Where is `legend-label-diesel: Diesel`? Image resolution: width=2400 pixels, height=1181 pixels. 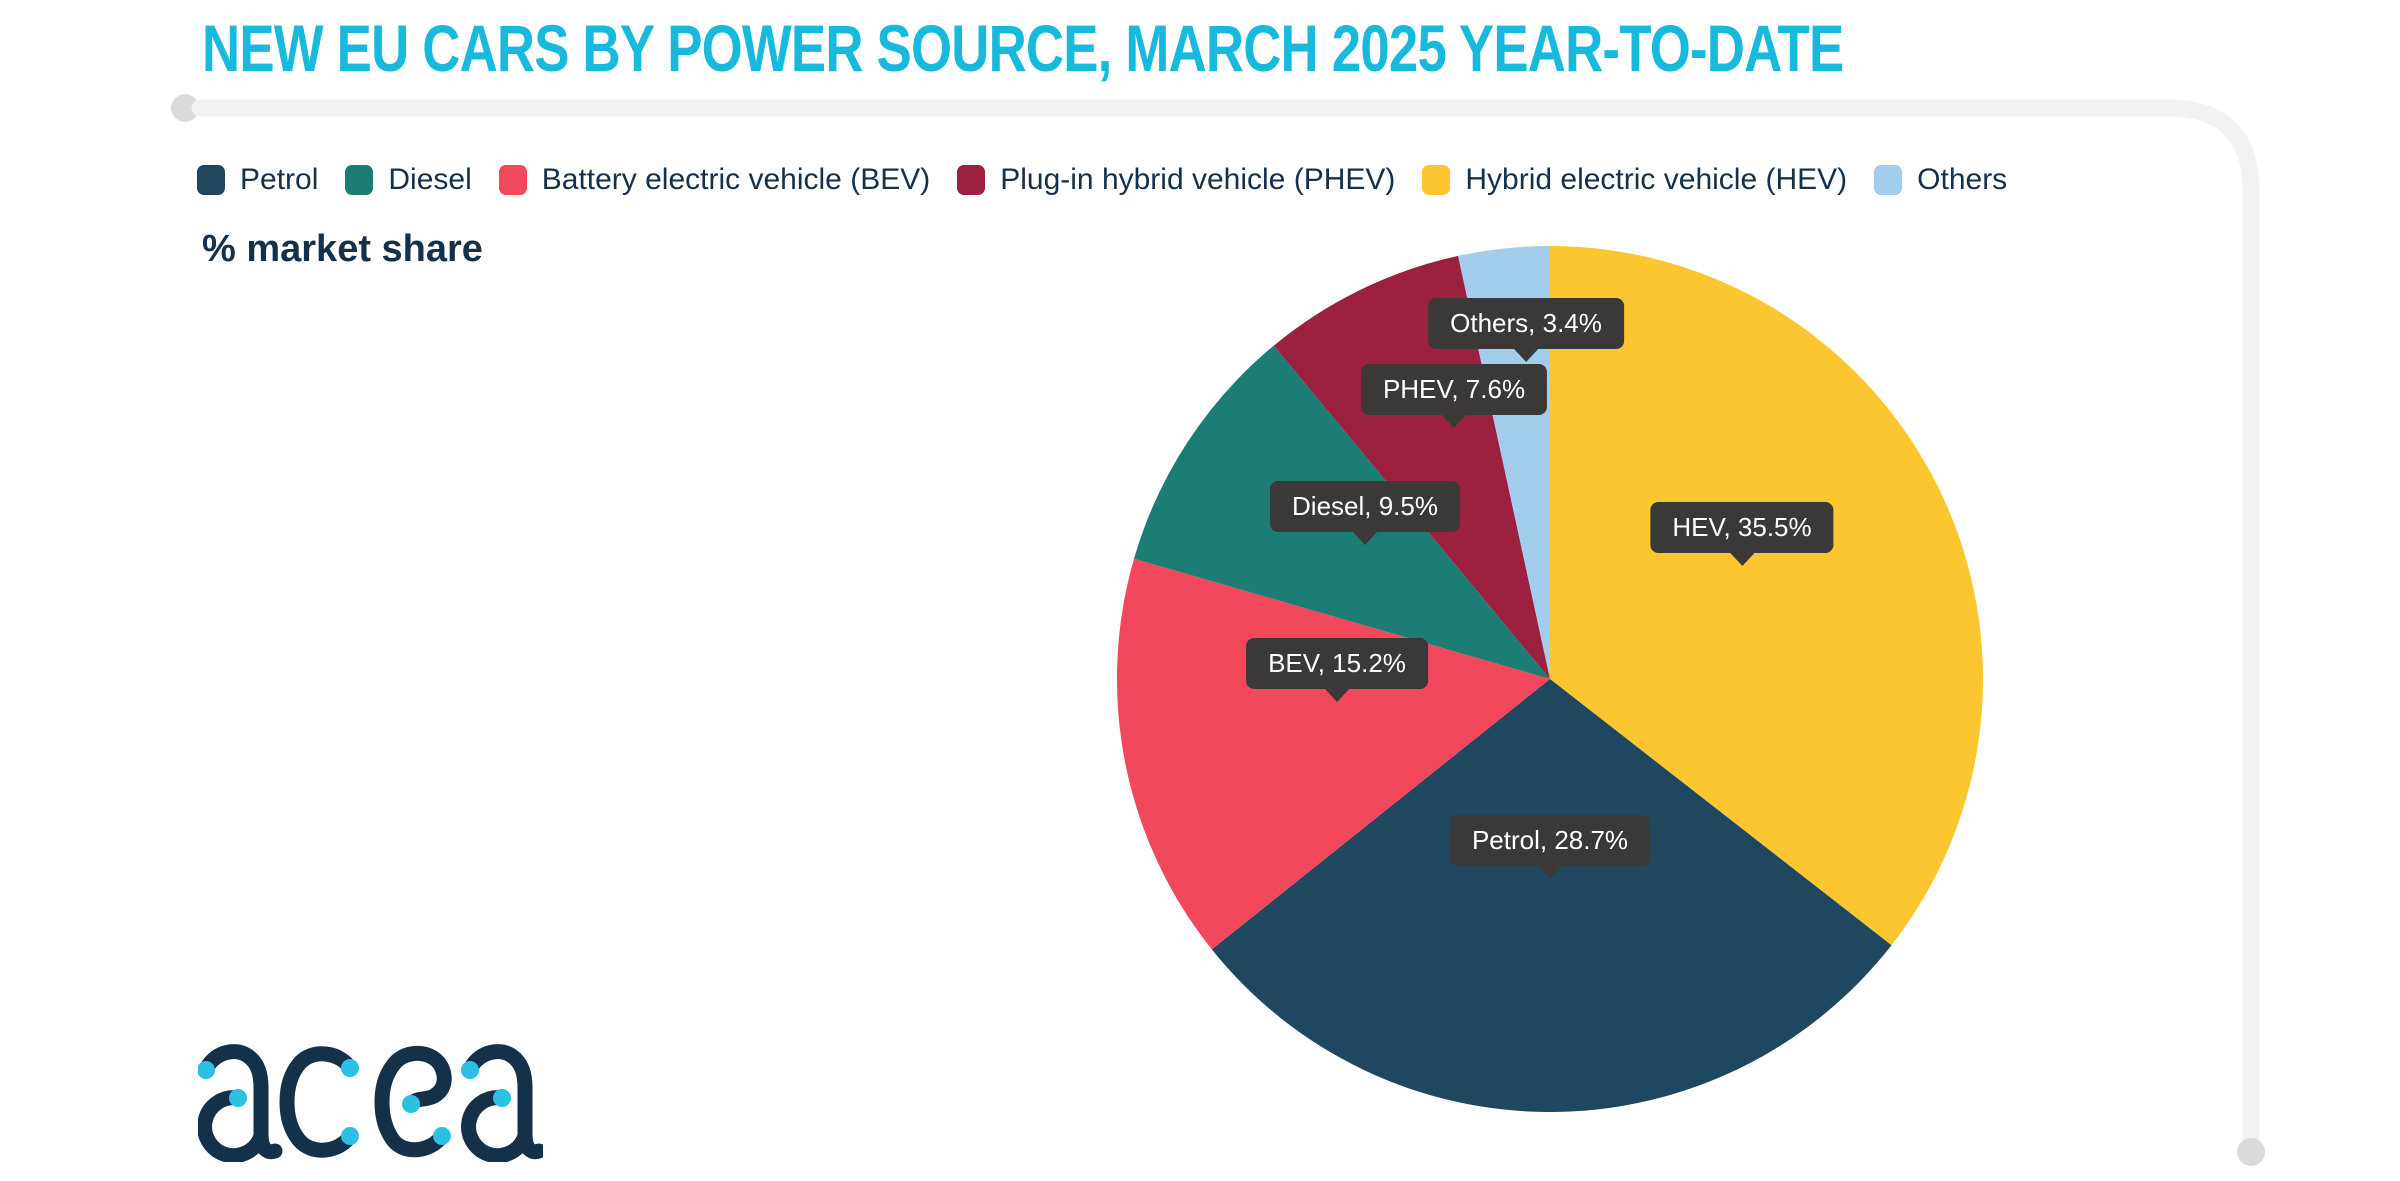
legend-label-diesel: Diesel is located at coordinates (430, 179).